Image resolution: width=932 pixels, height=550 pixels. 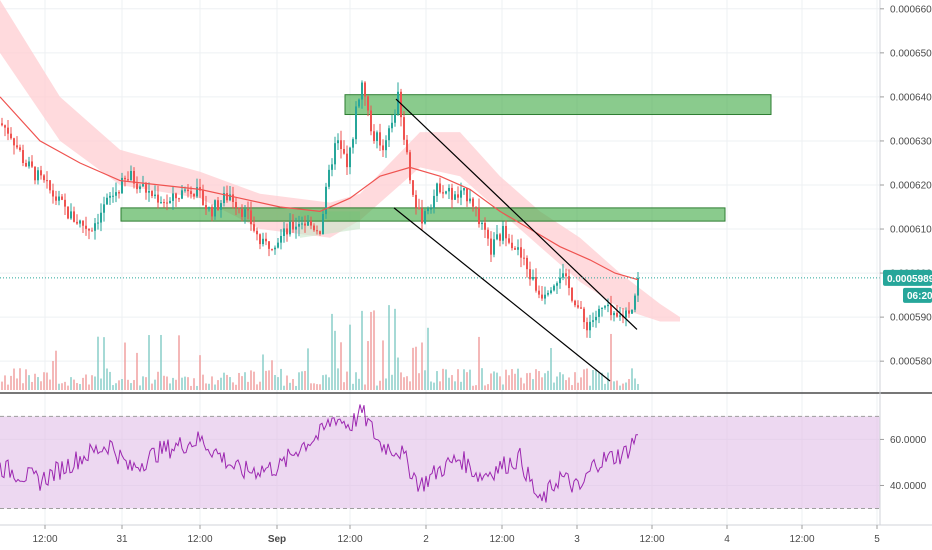 What do you see at coordinates (908, 486) in the screenshot?
I see `oscillator-tick-label: 40.0000` at bounding box center [908, 486].